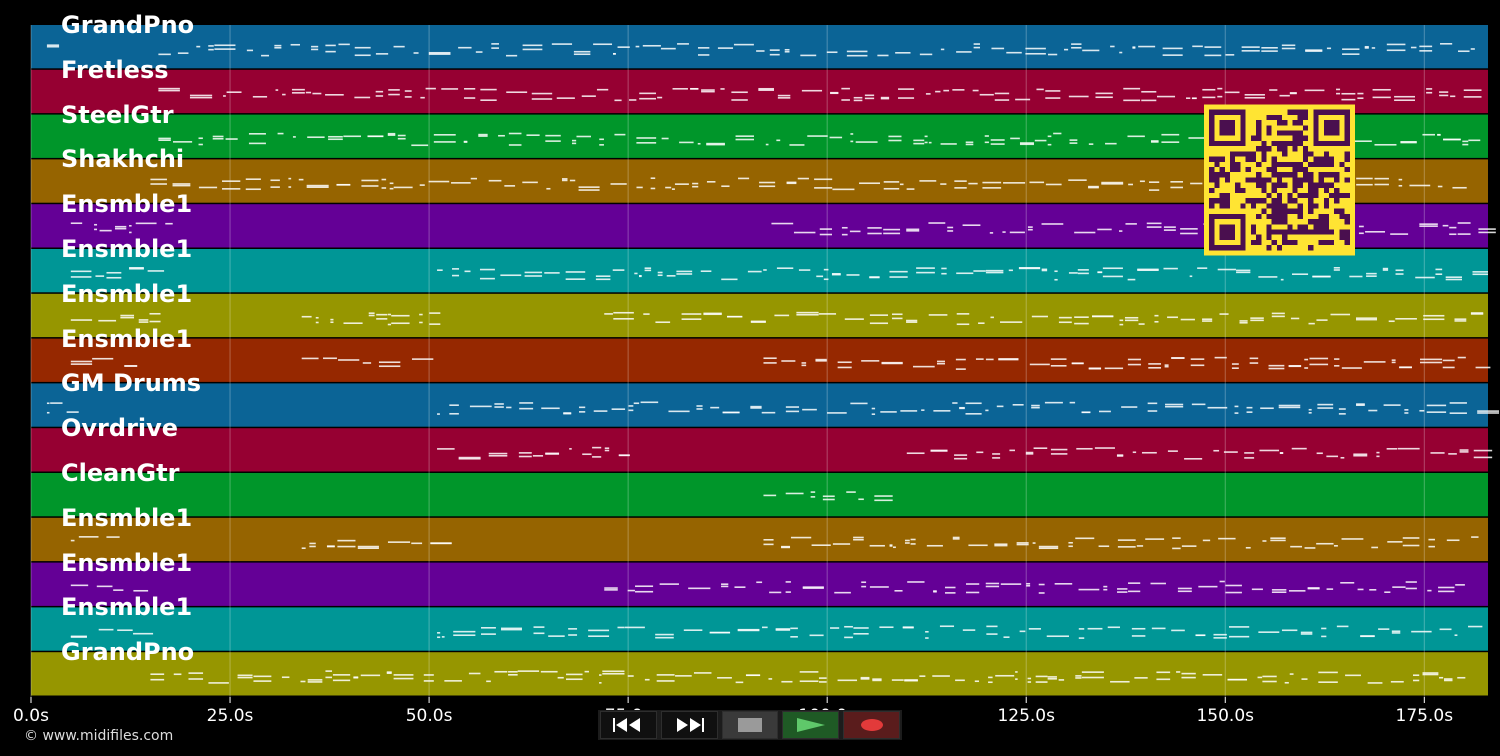 The width and height of the screenshot is (1500, 756). What do you see at coordinates (689, 725) in the screenshot?
I see `fast-forward-button` at bounding box center [689, 725].